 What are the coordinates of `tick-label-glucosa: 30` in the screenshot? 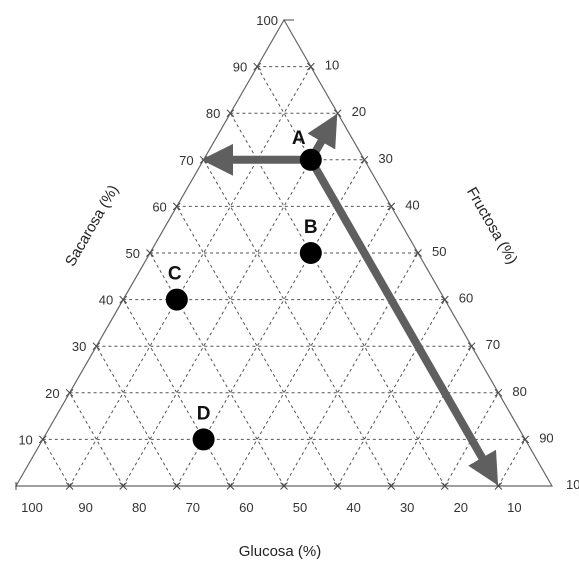 It's located at (407, 507).